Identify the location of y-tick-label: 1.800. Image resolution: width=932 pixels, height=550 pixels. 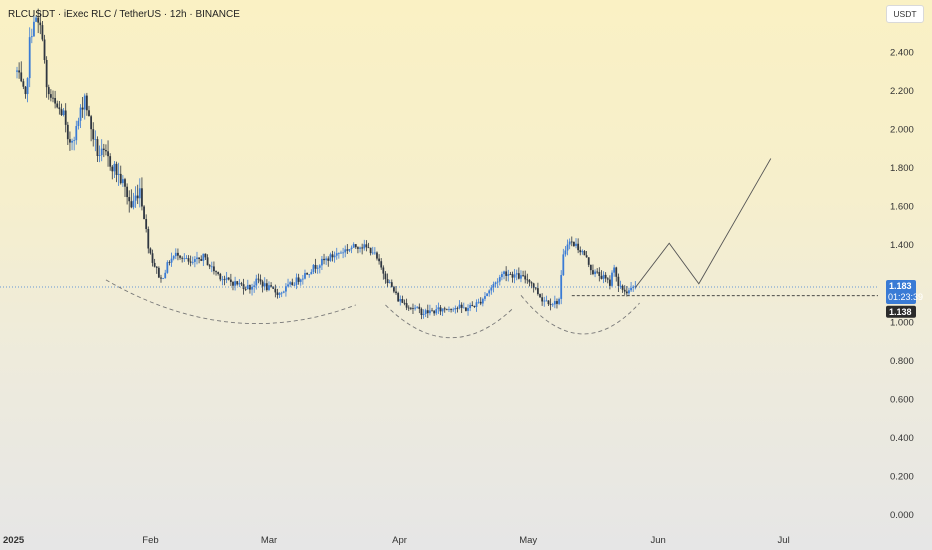
(902, 168).